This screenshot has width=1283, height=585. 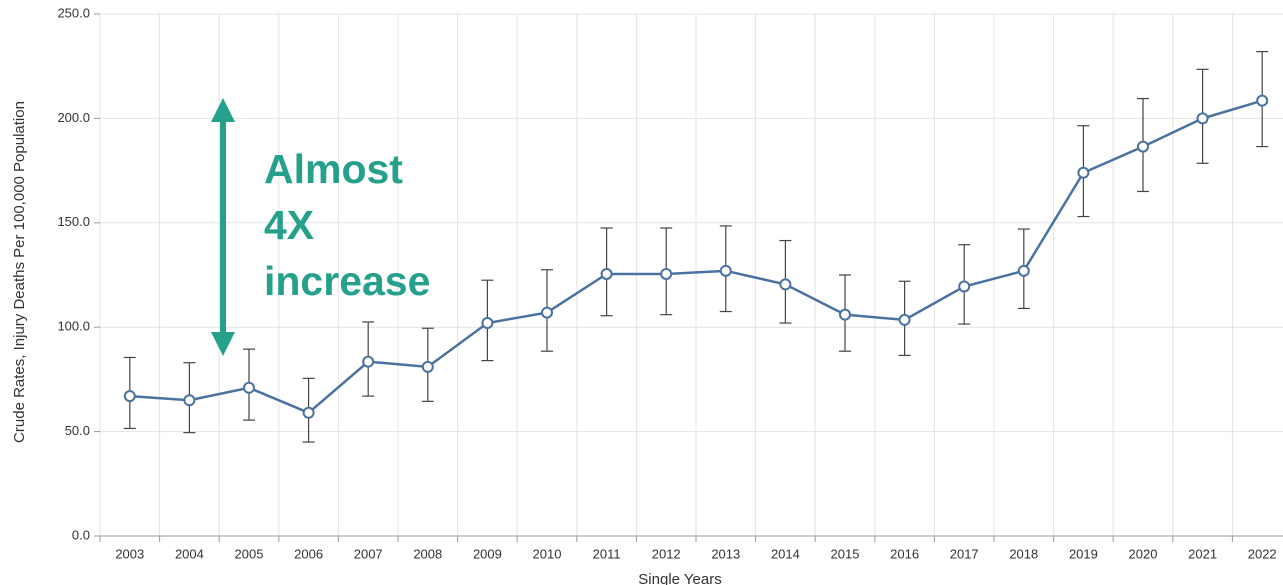 What do you see at coordinates (73, 221) in the screenshot?
I see `y-tick-label: 150.0` at bounding box center [73, 221].